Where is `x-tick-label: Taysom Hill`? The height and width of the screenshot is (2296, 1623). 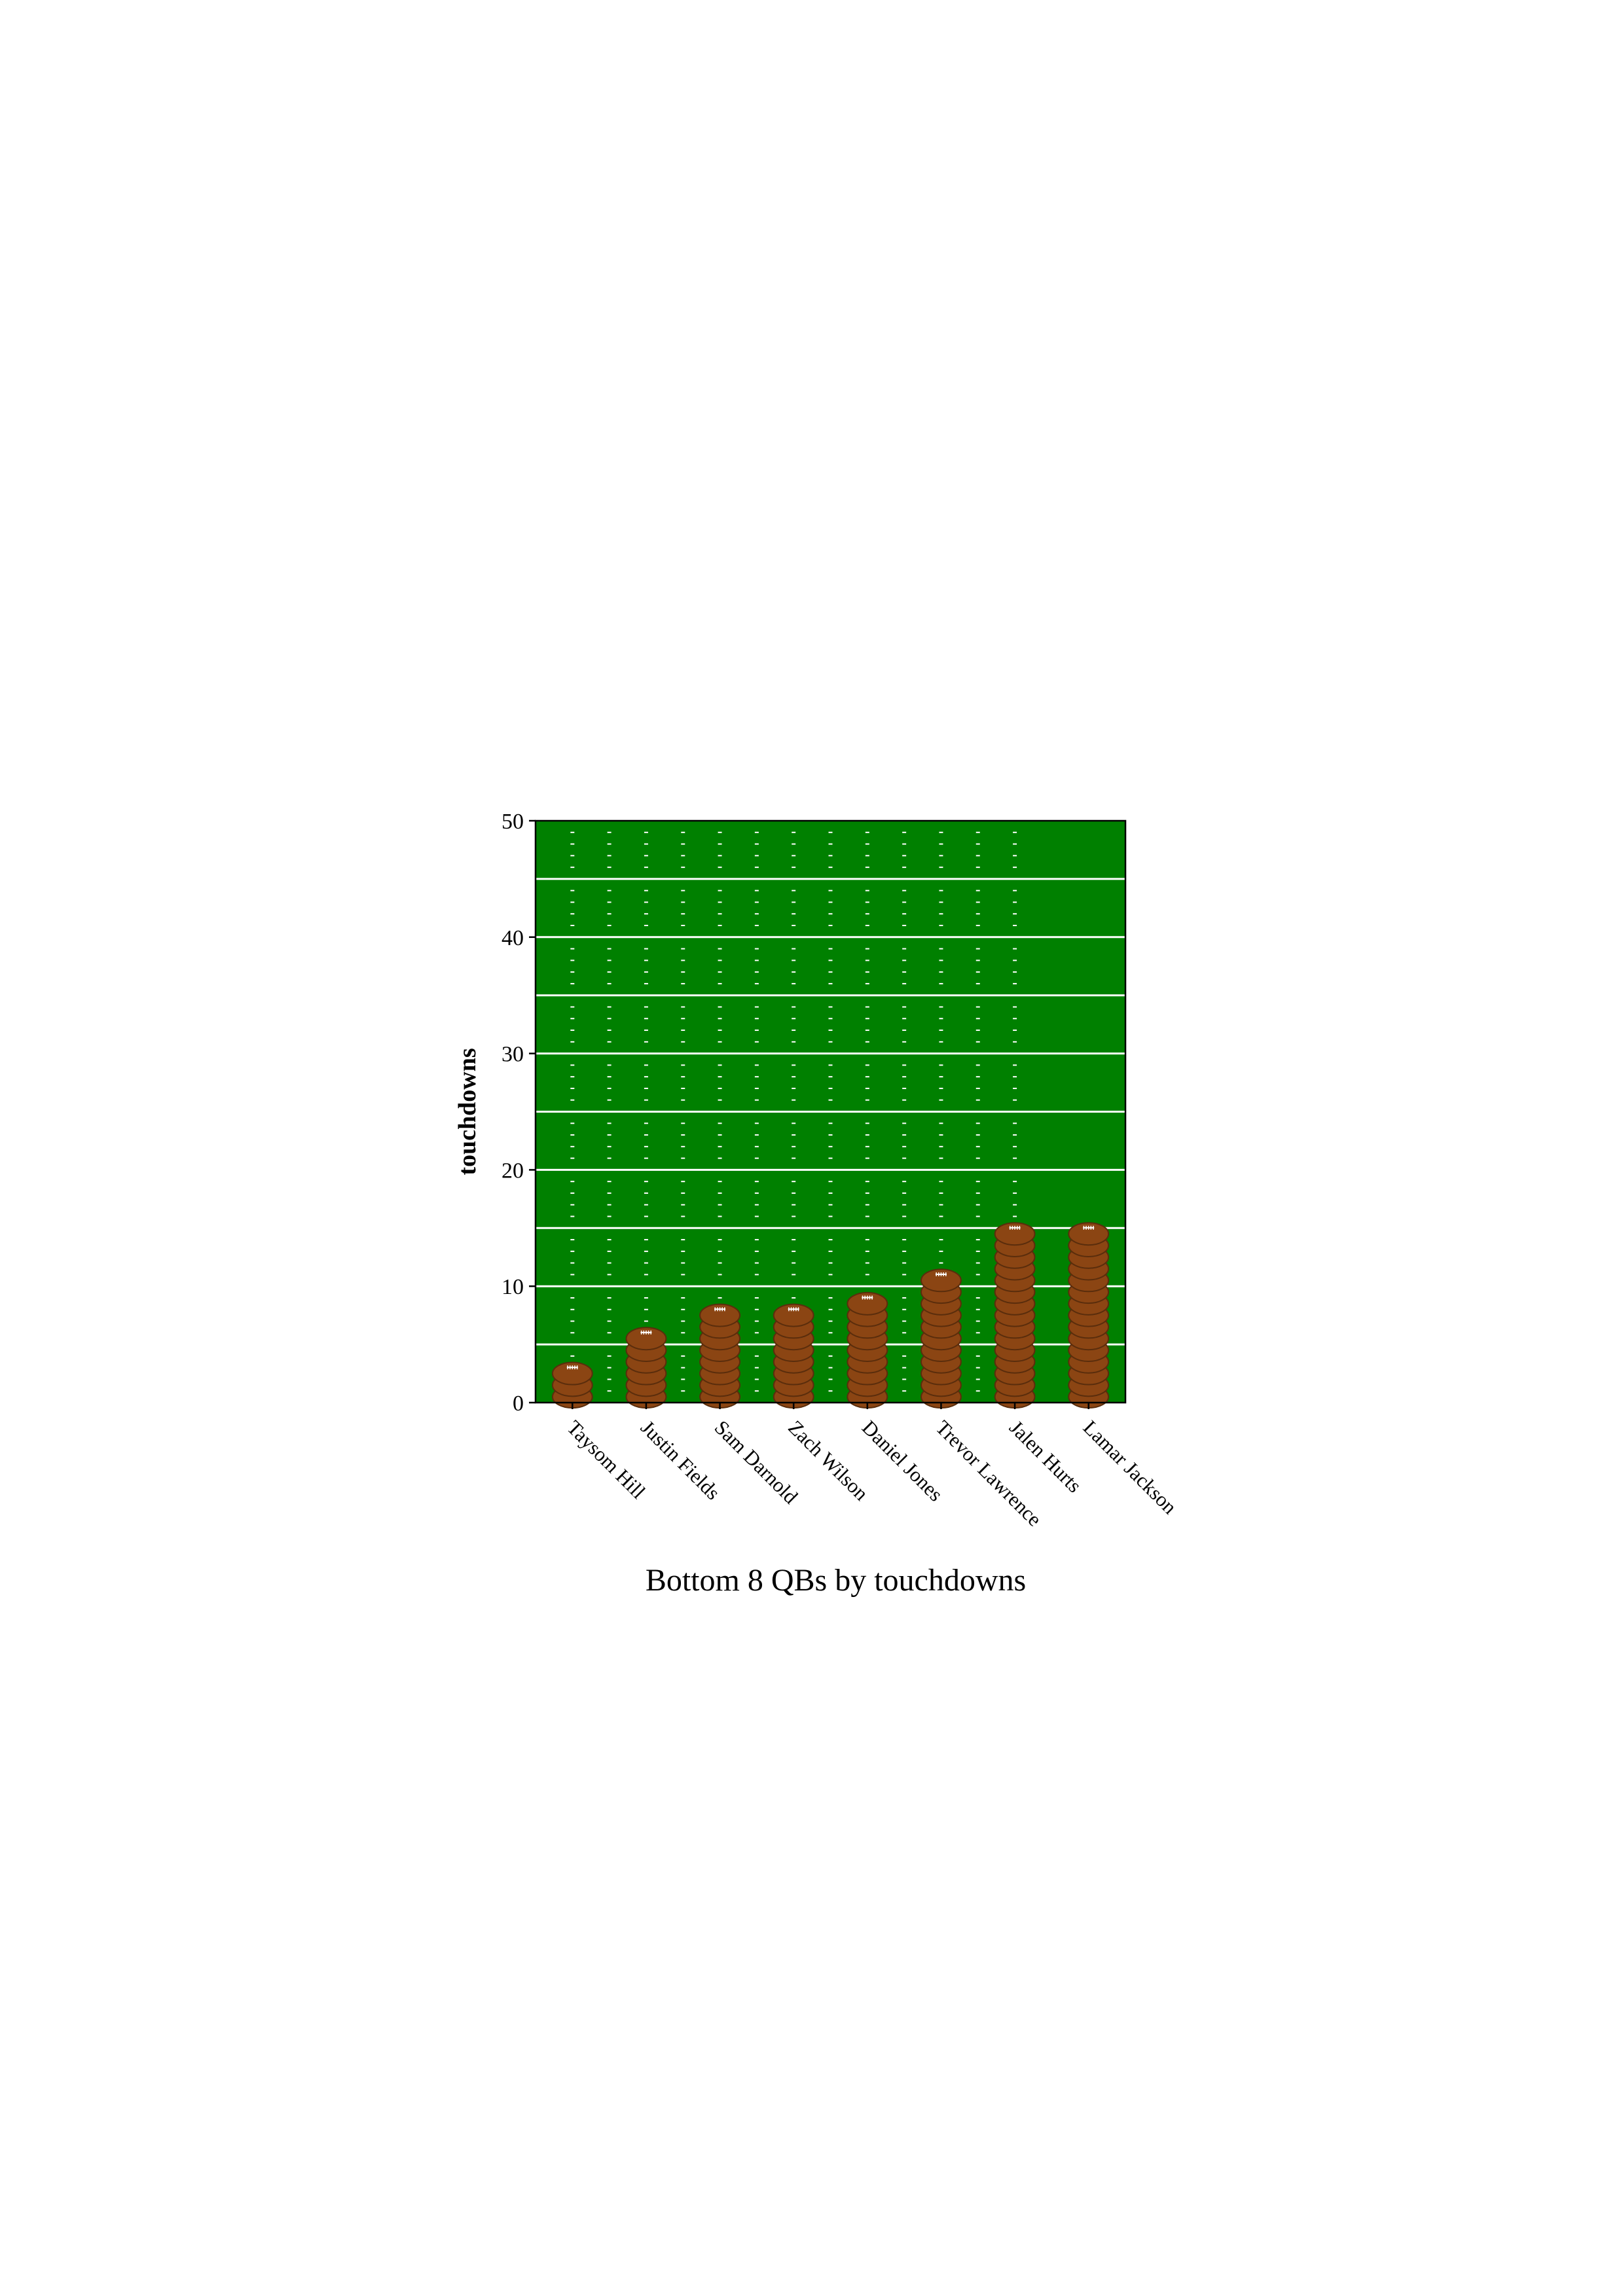
x-tick-label: Taysom Hill is located at coordinates (605, 1459).